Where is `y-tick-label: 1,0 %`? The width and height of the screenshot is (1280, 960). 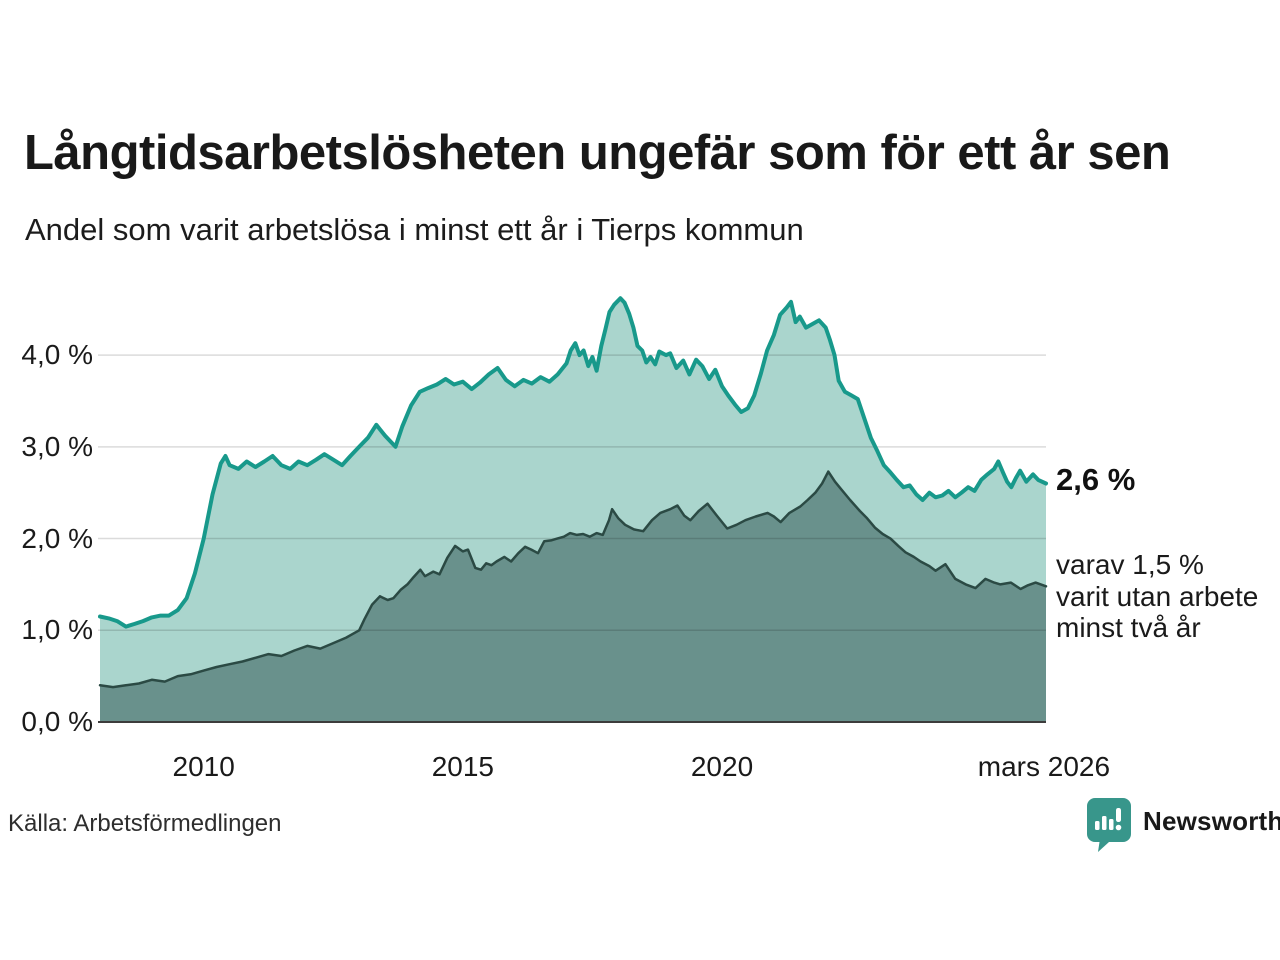 y-tick-label: 1,0 % is located at coordinates (57, 630).